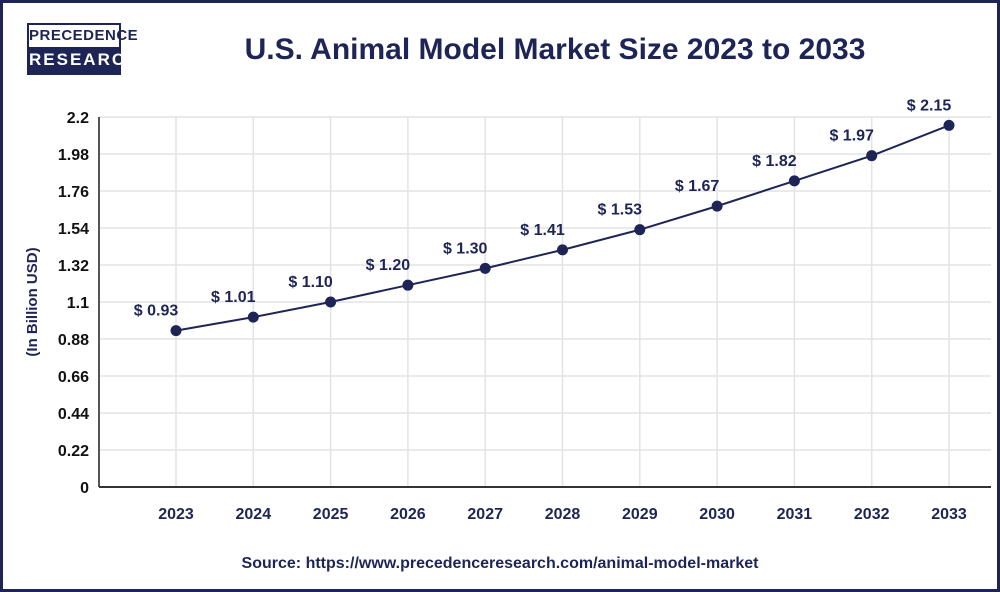  Describe the element at coordinates (310, 282) in the screenshot. I see `data-label: $ 1.10` at that location.